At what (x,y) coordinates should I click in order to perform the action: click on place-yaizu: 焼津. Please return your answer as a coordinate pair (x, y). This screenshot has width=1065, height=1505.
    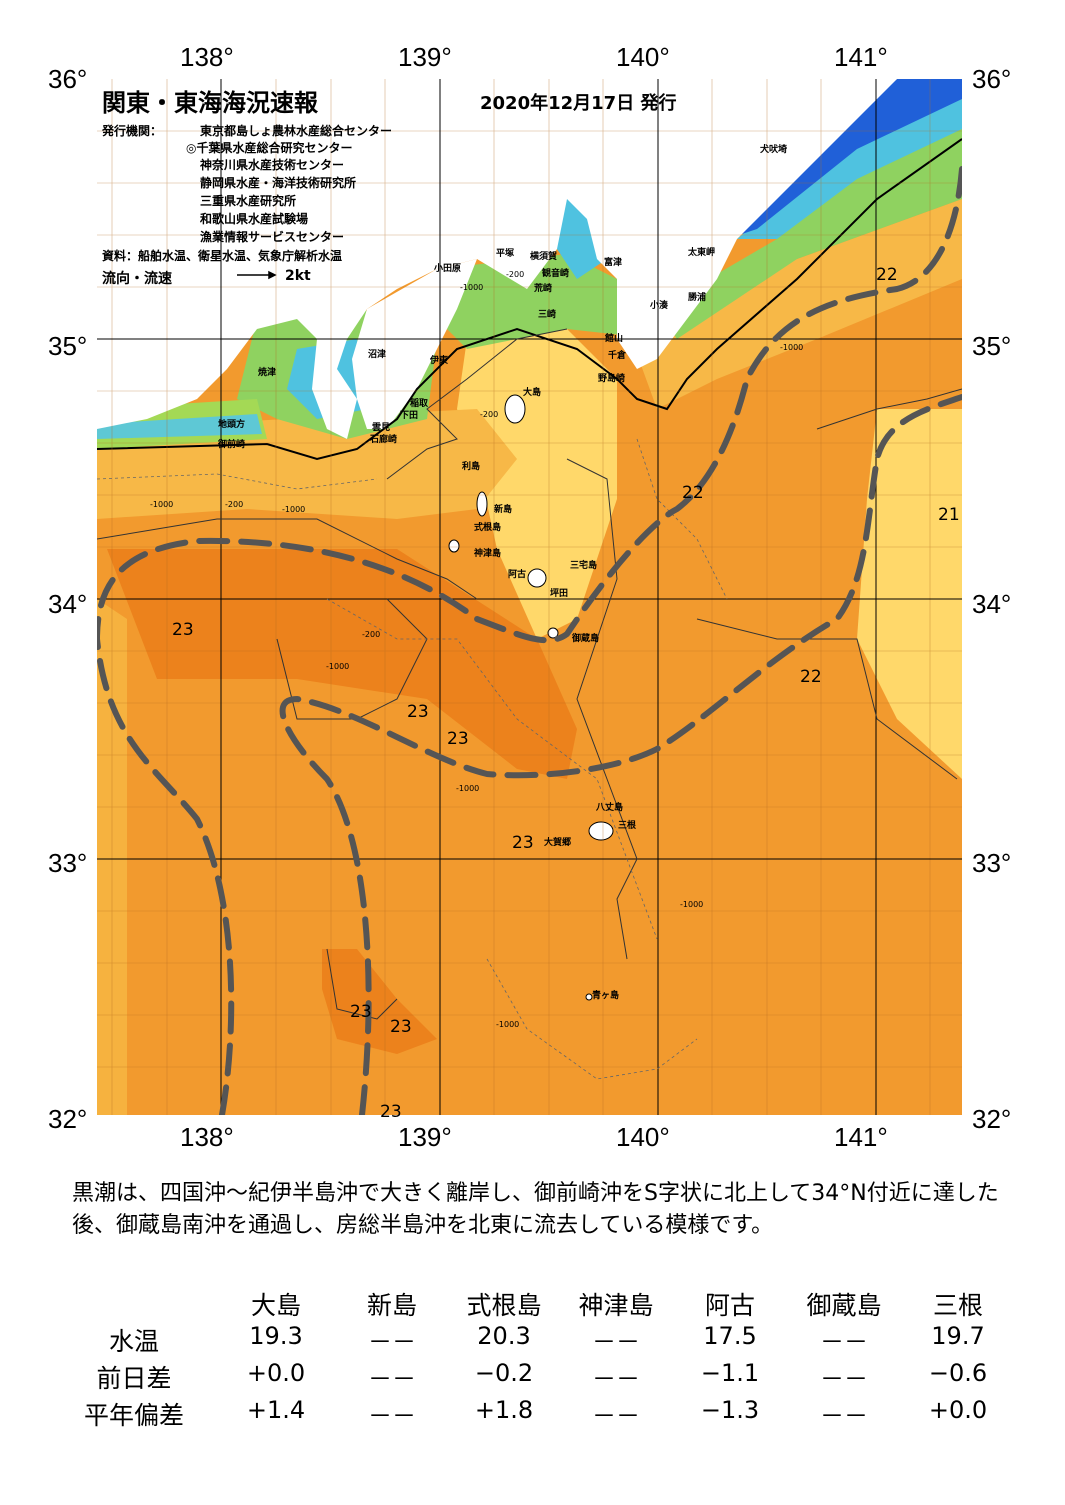
    Looking at the image, I should click on (267, 373).